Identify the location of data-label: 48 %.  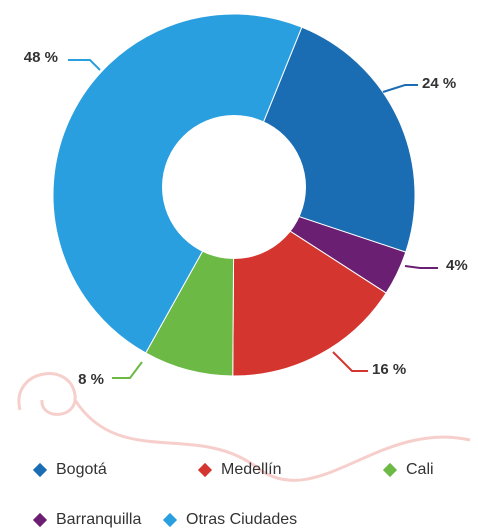
(41, 57).